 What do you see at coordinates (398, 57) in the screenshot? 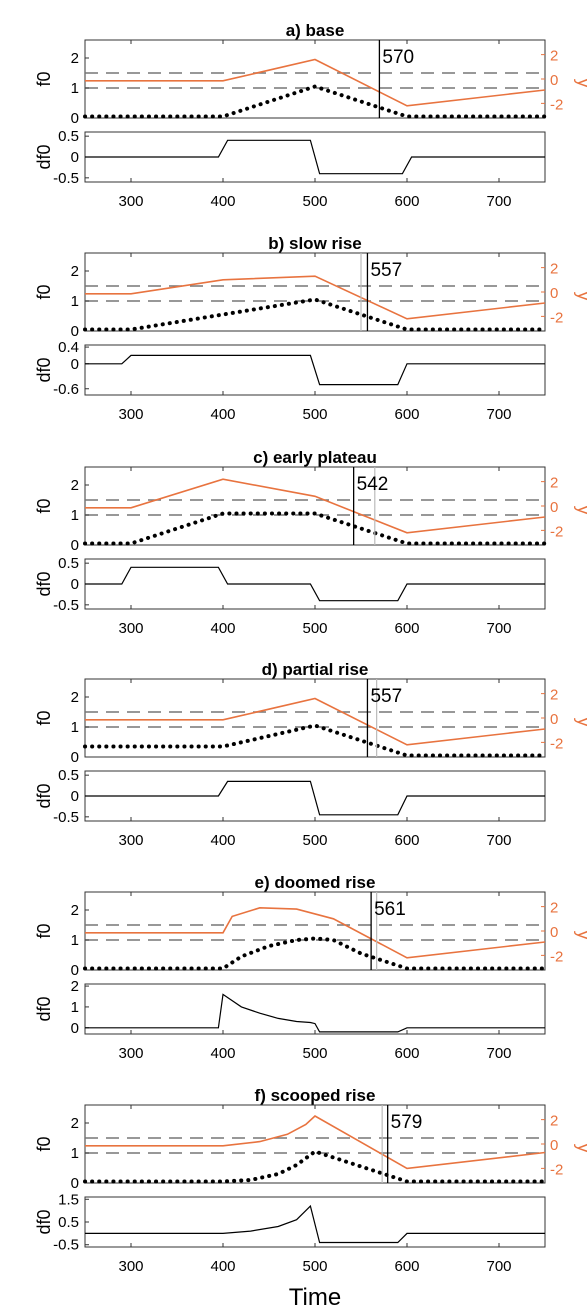
I see `time-marker-label: 570` at bounding box center [398, 57].